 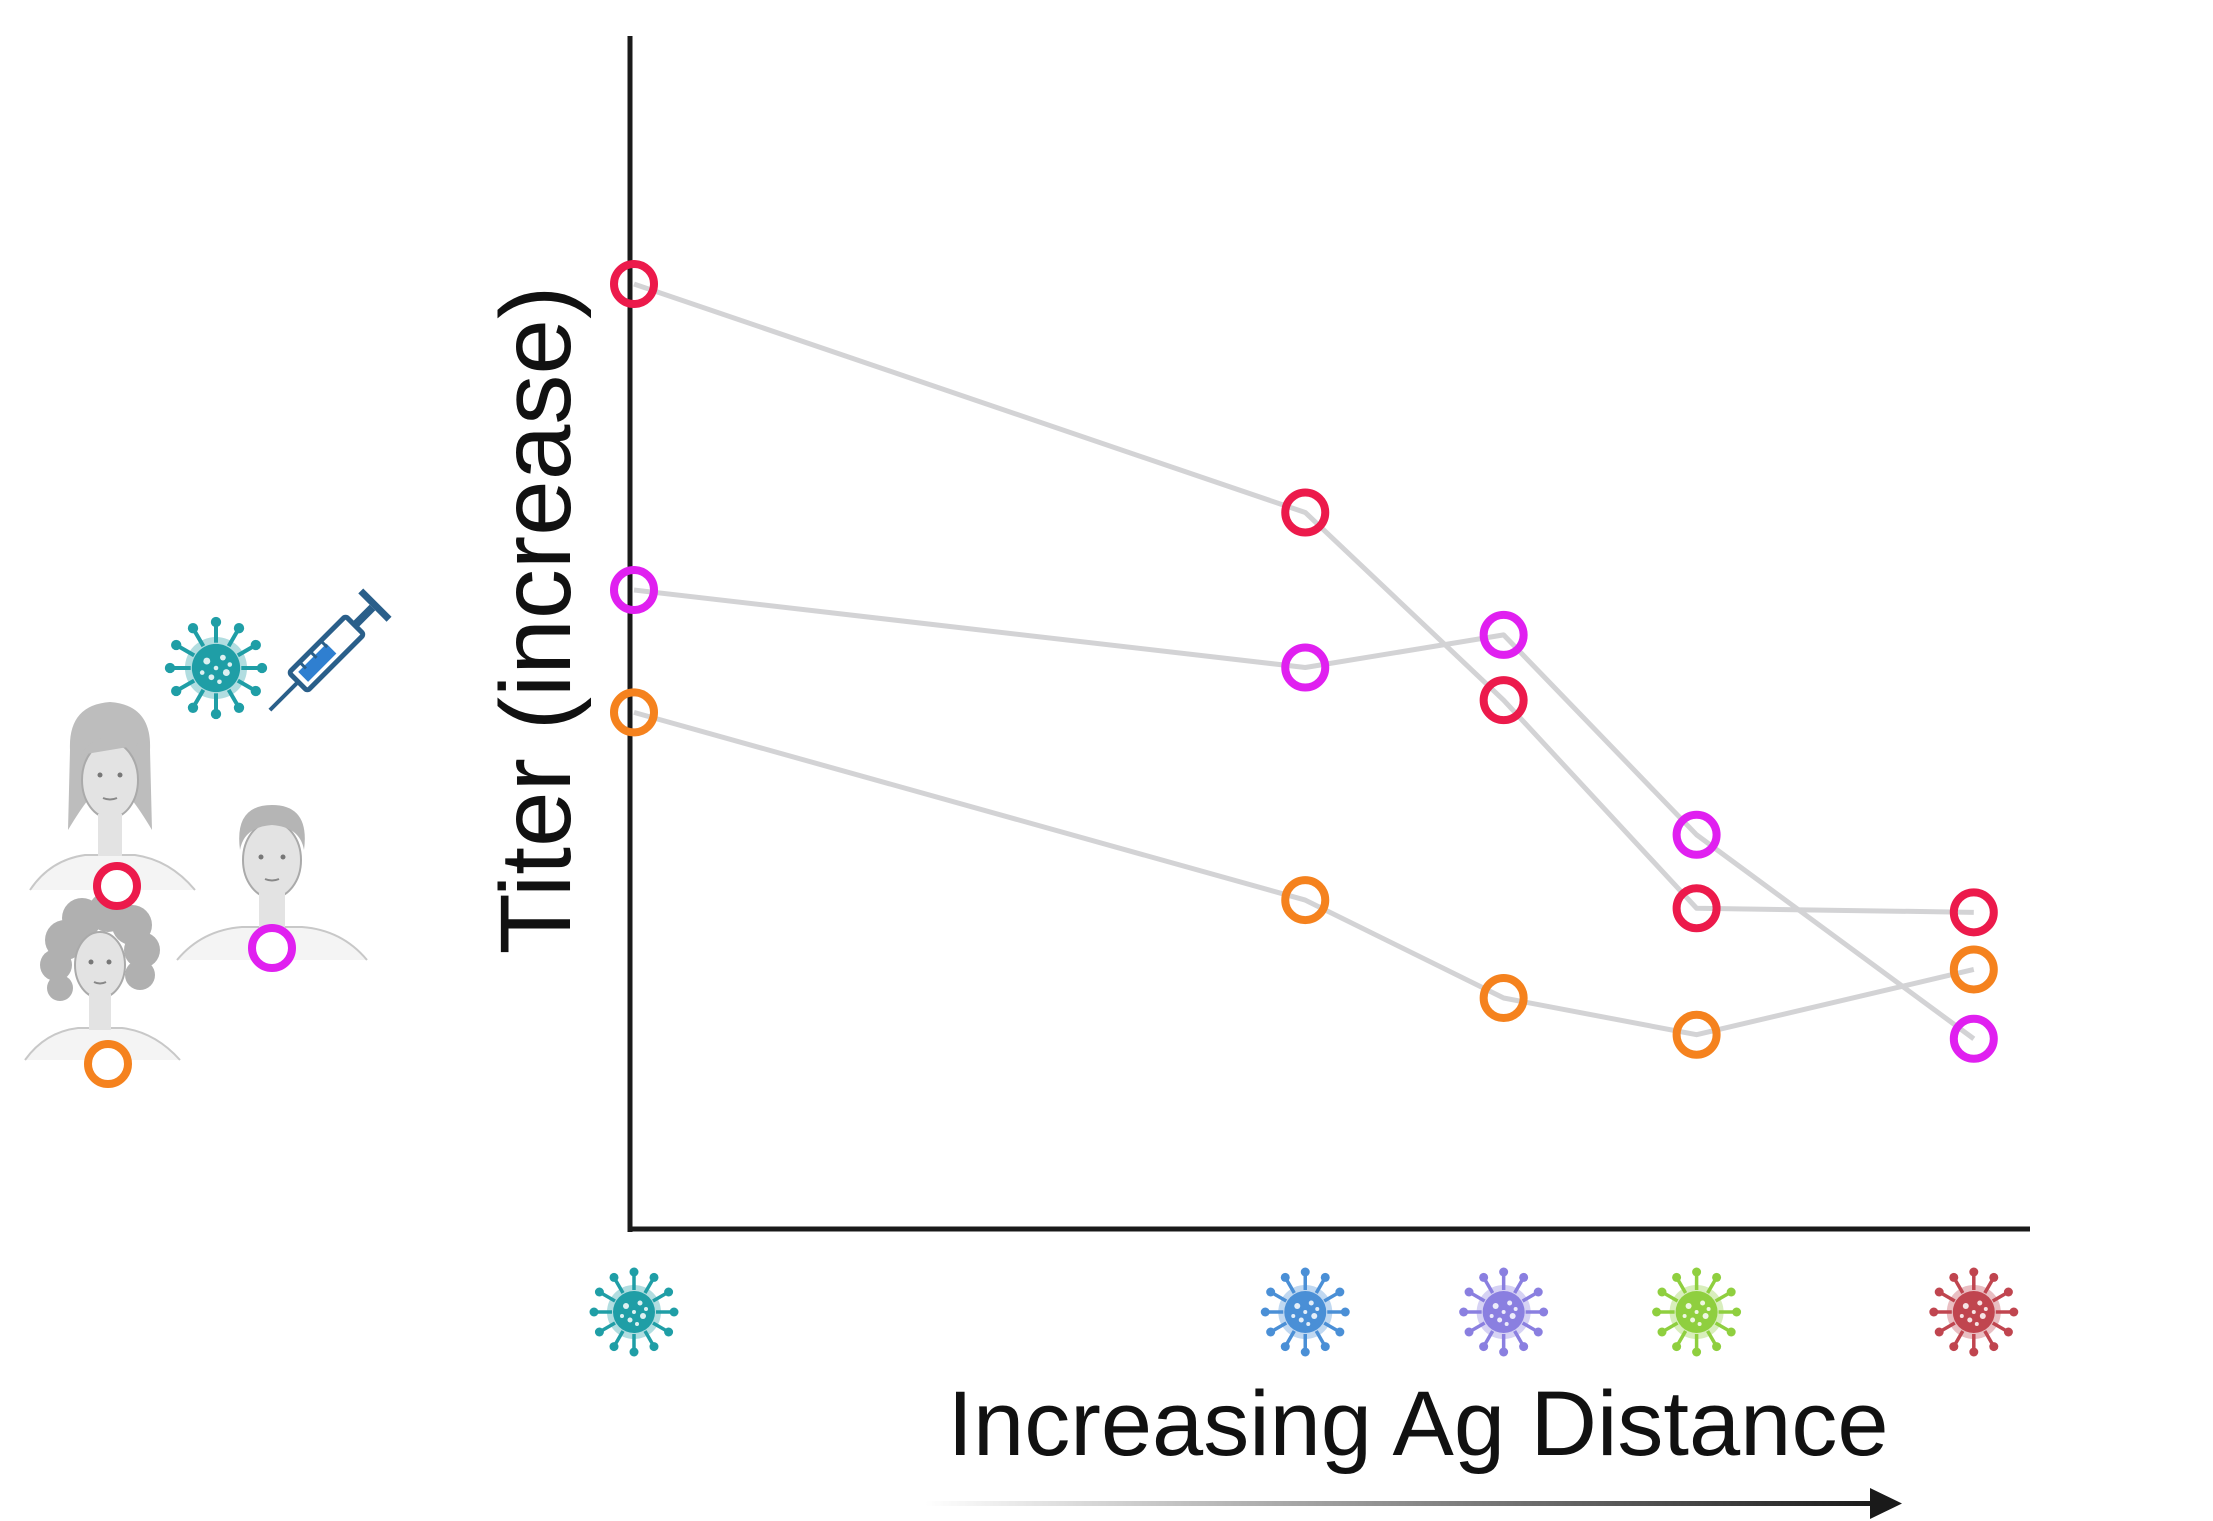 I want to click on series-2-line, so click(x=1304, y=873).